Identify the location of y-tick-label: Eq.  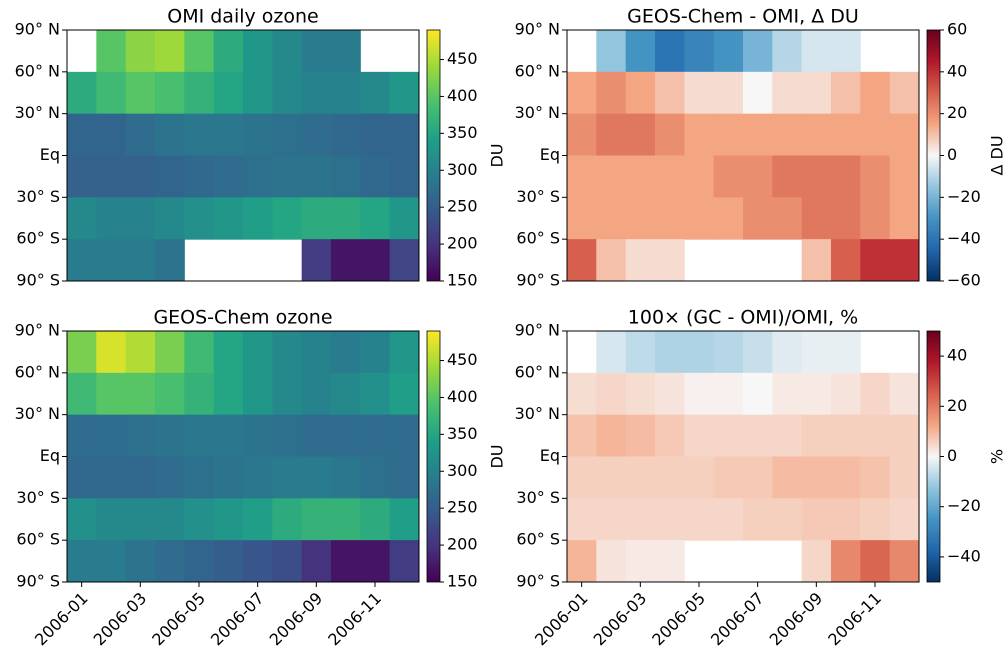
(550, 455).